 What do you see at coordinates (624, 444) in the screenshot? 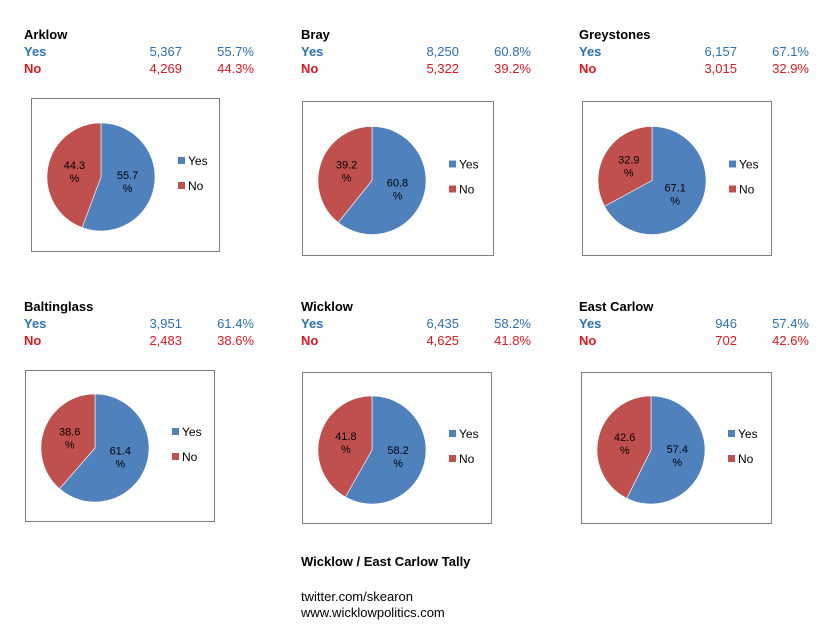
I see `pie-data-label: 42.6%` at bounding box center [624, 444].